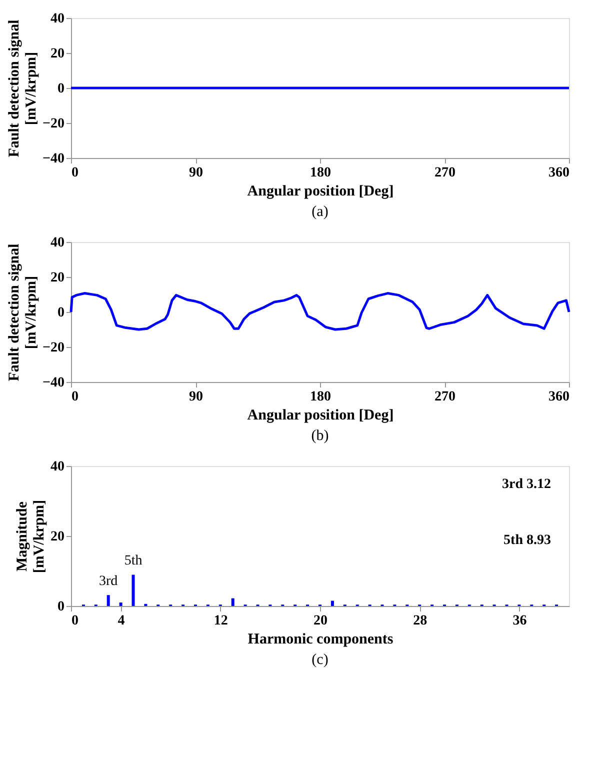 This screenshot has height=781, width=601. I want to click on y-axis-title: Magnitude [mV/krpm], so click(31, 537).